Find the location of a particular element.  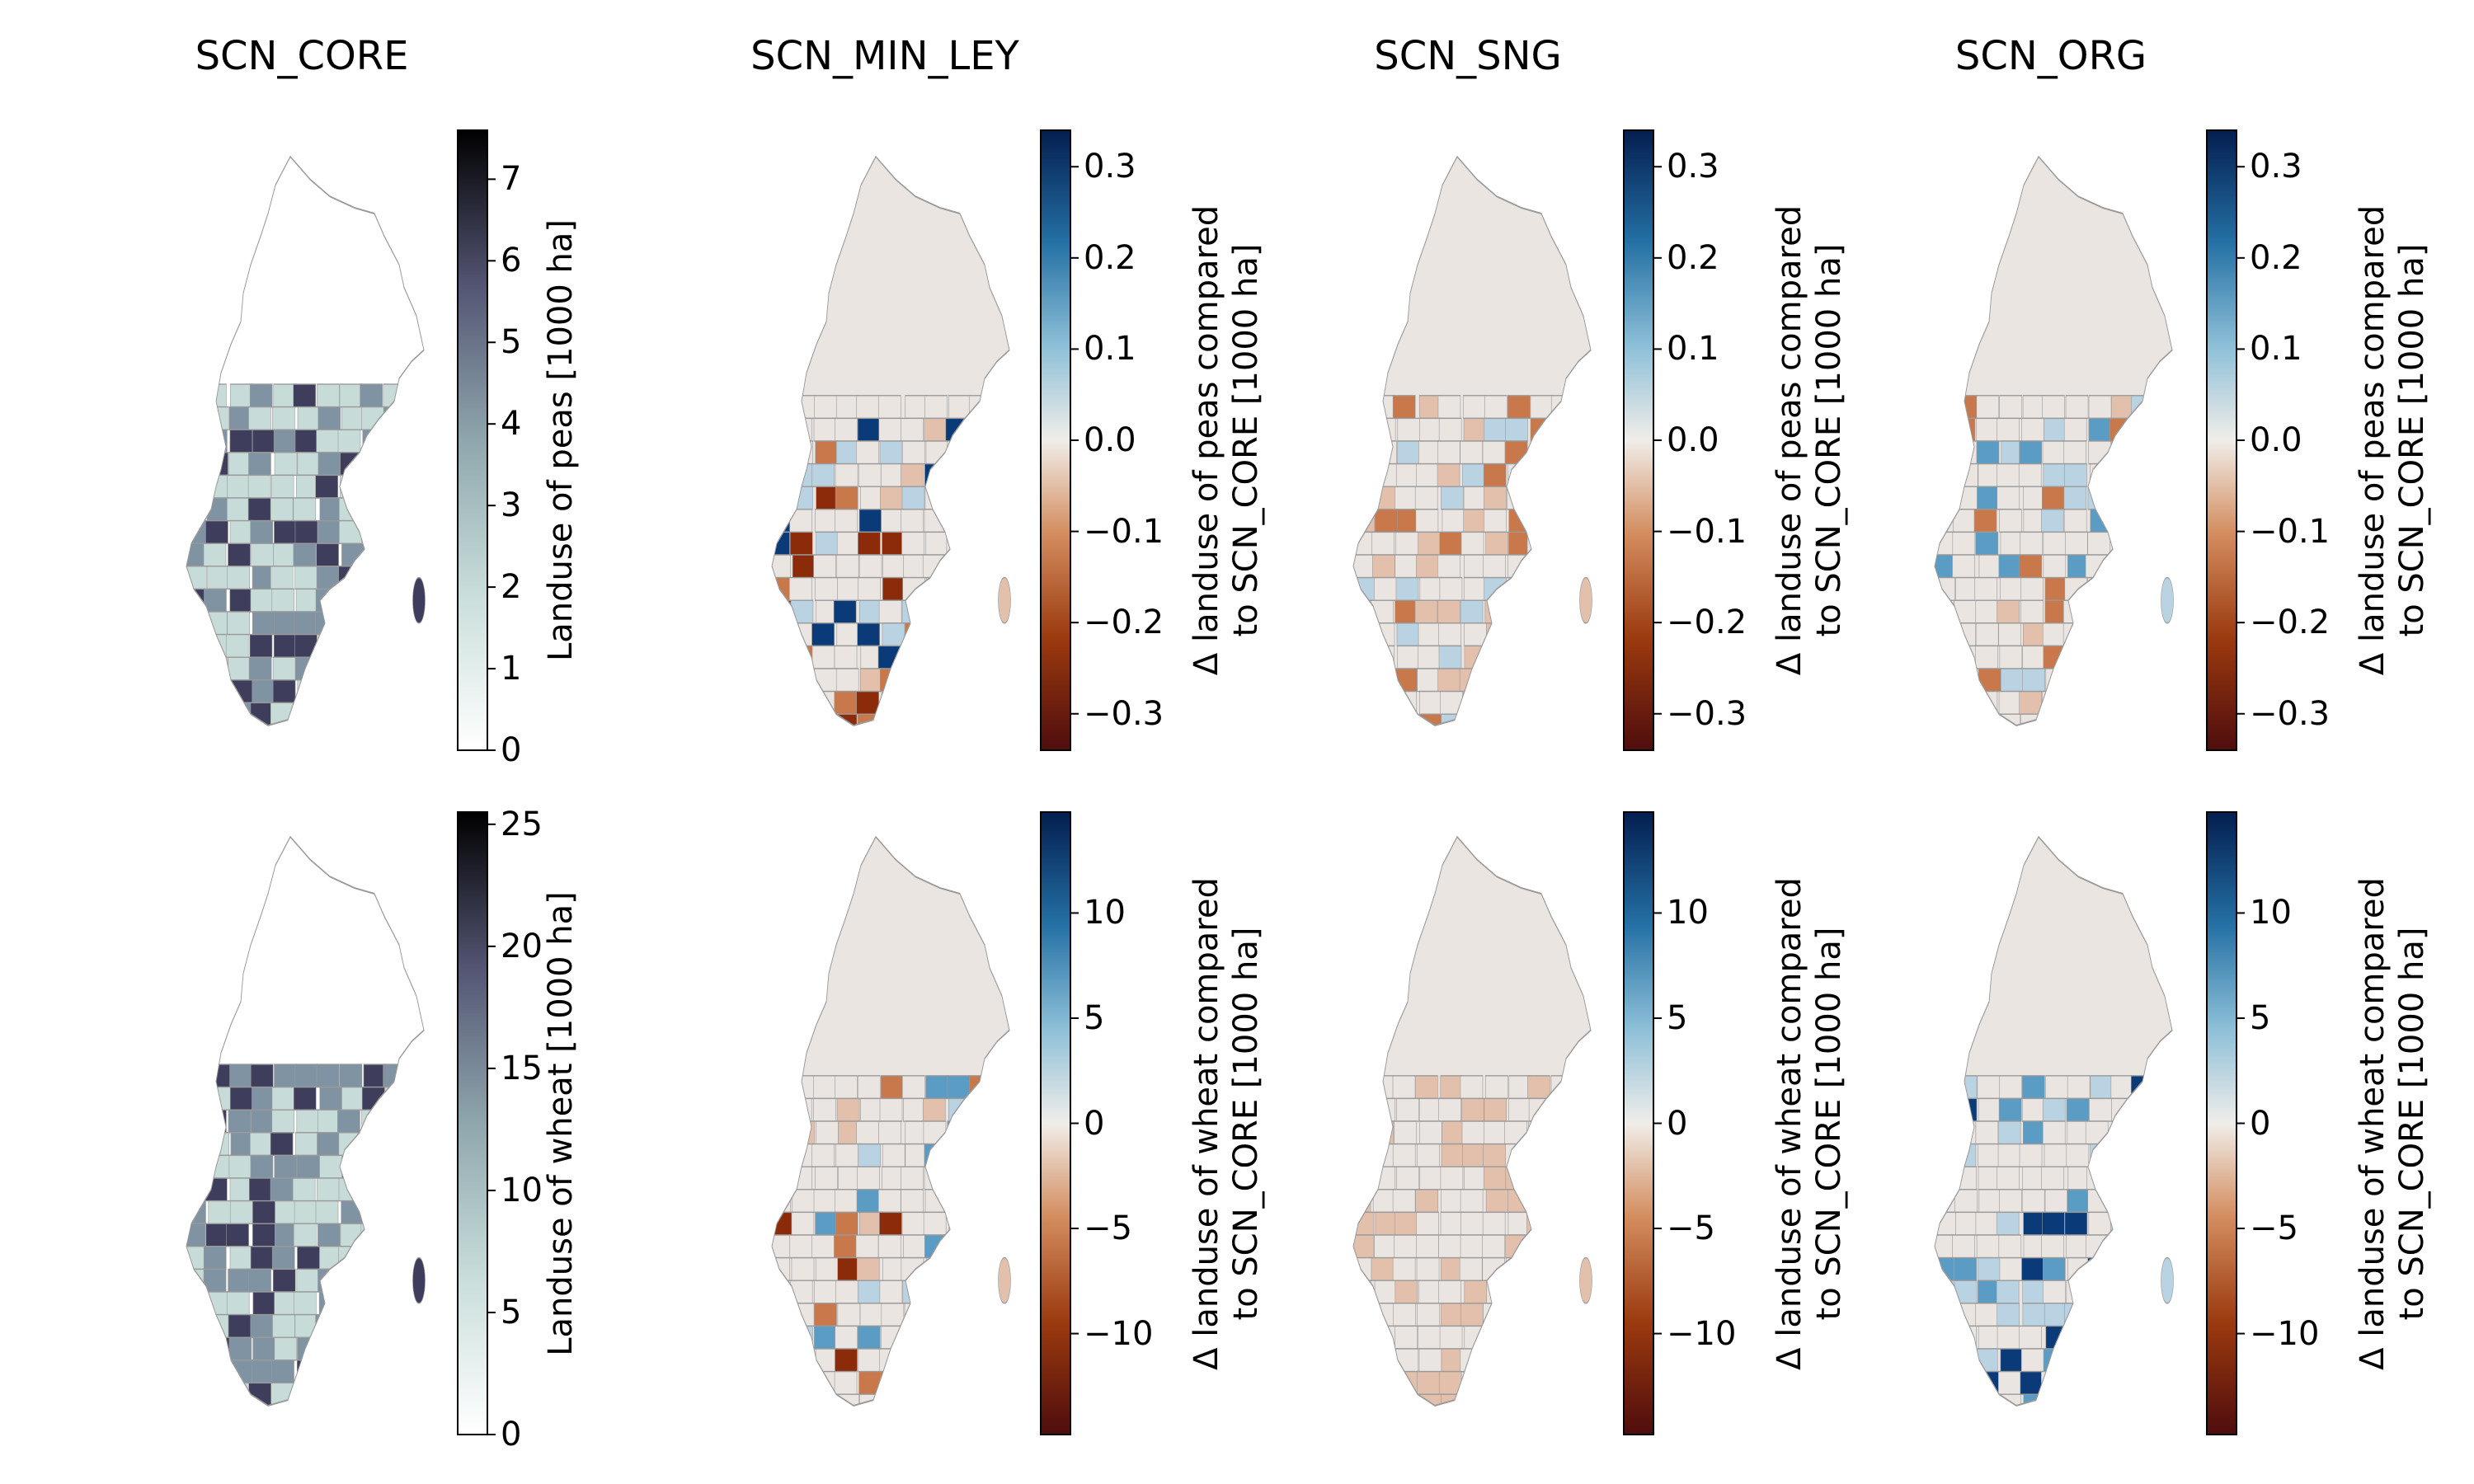

colorbar-tick-label: −0.1 is located at coordinates (1707, 531).